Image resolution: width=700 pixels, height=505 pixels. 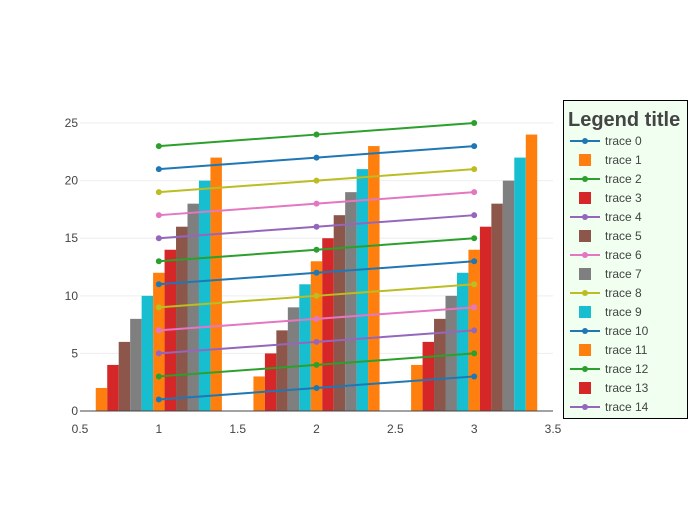 I want to click on y-tick-label: 0, so click(x=74, y=411).